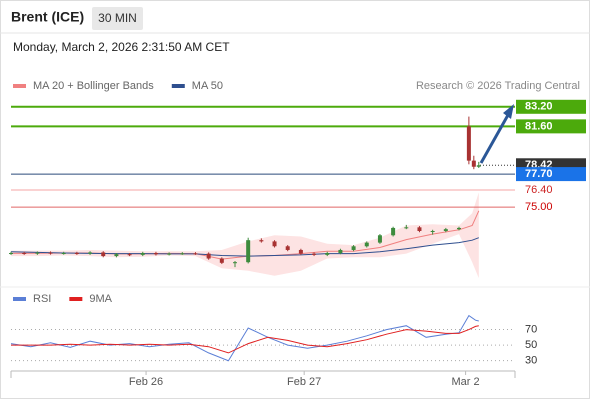 This screenshot has width=590, height=400. I want to click on level-label: 76.40, so click(539, 190).